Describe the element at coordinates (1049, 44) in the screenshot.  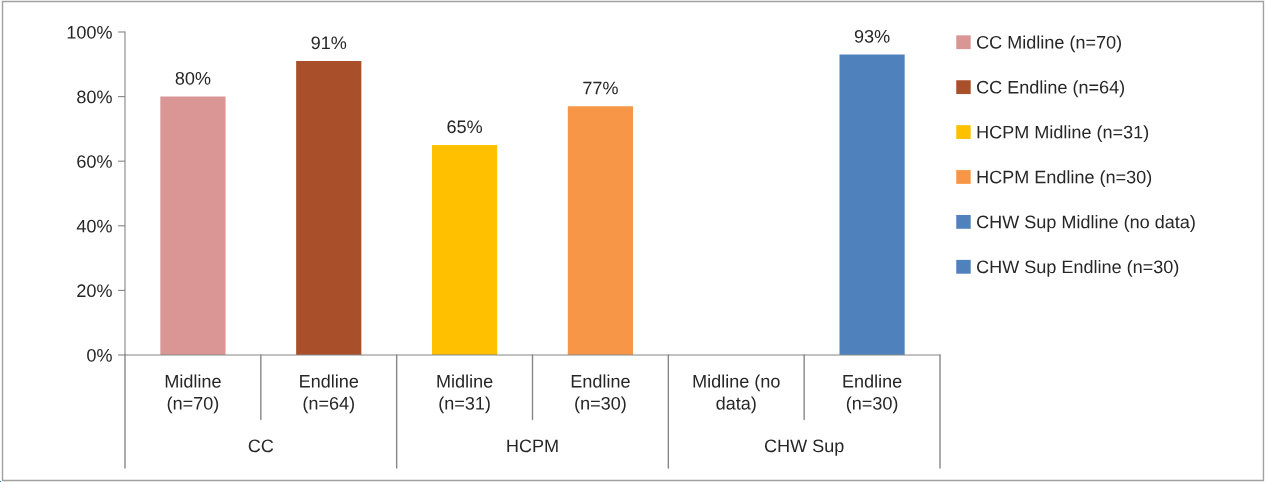
I see `legend-label: CC Midline (n=70)` at that location.